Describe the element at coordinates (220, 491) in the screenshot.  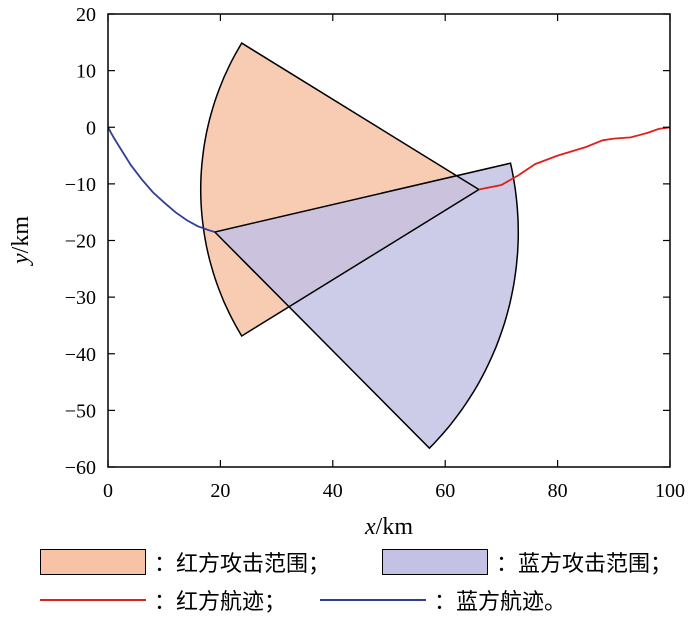
I see `x-tick-label: 20` at that location.